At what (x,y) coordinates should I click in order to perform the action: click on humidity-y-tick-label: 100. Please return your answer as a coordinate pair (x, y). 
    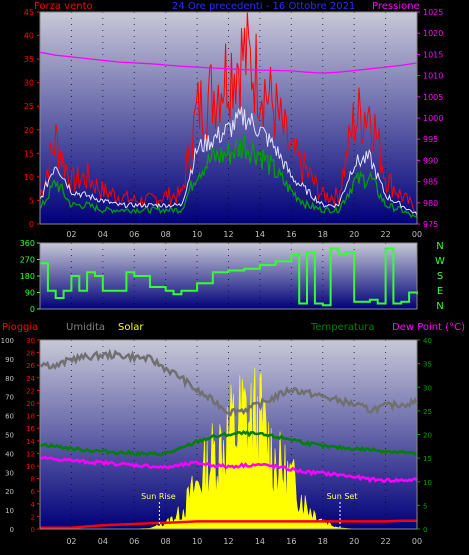
    Looking at the image, I should click on (7, 341).